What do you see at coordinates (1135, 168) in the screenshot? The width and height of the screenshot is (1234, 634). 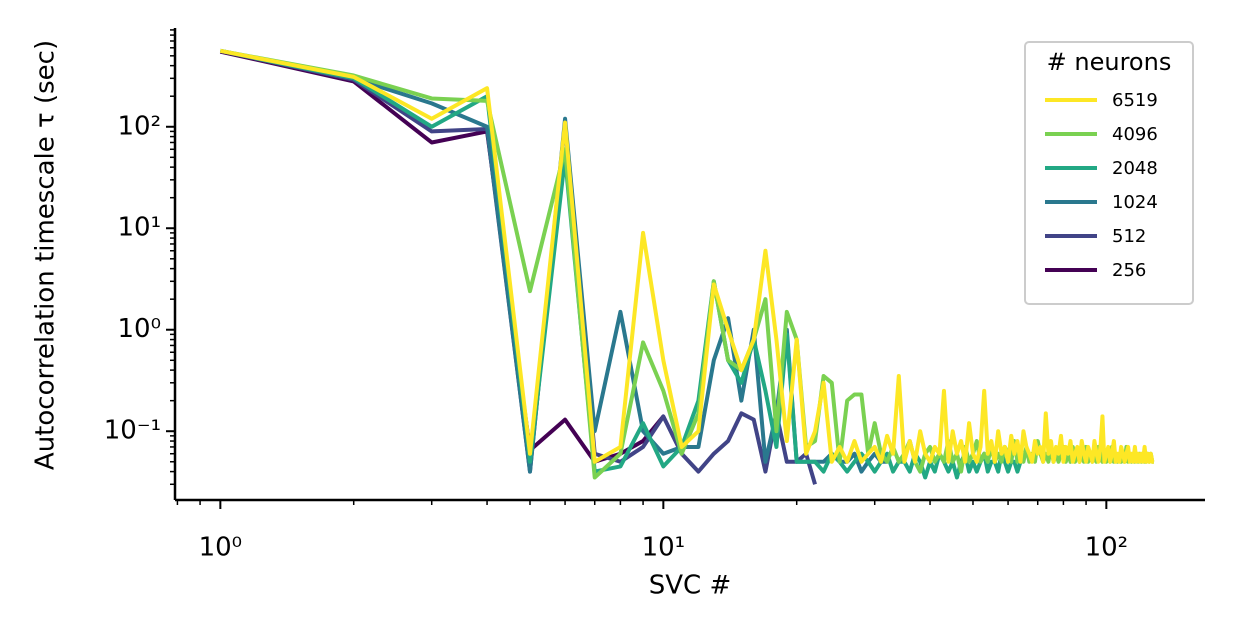 I see `legend-label: 2048` at bounding box center [1135, 168].